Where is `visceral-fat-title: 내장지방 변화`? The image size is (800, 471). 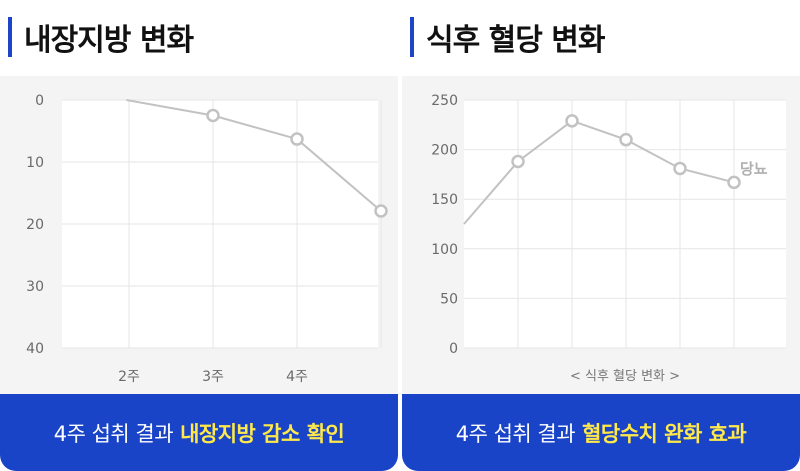 visceral-fat-title: 내장지방 변화 is located at coordinates (109, 40).